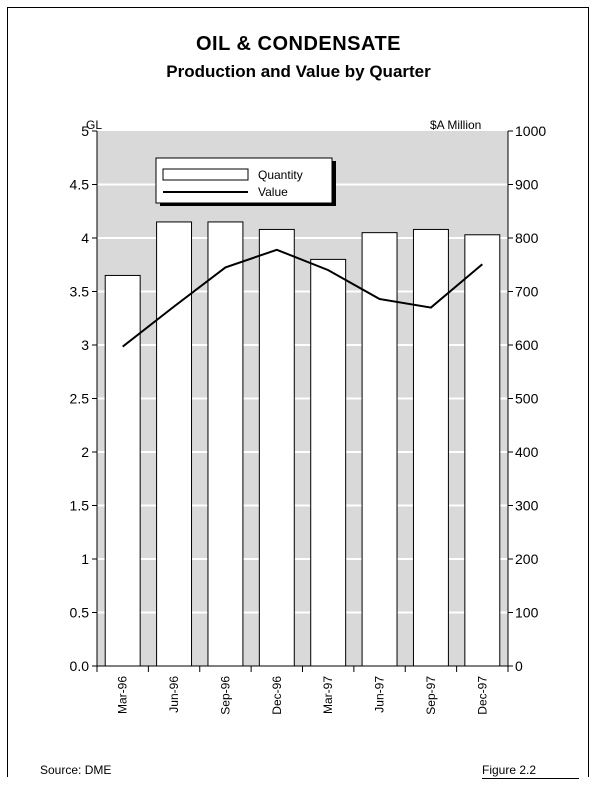 The image size is (597, 785). What do you see at coordinates (527, 292) in the screenshot?
I see `right-tick-label: 700` at bounding box center [527, 292].